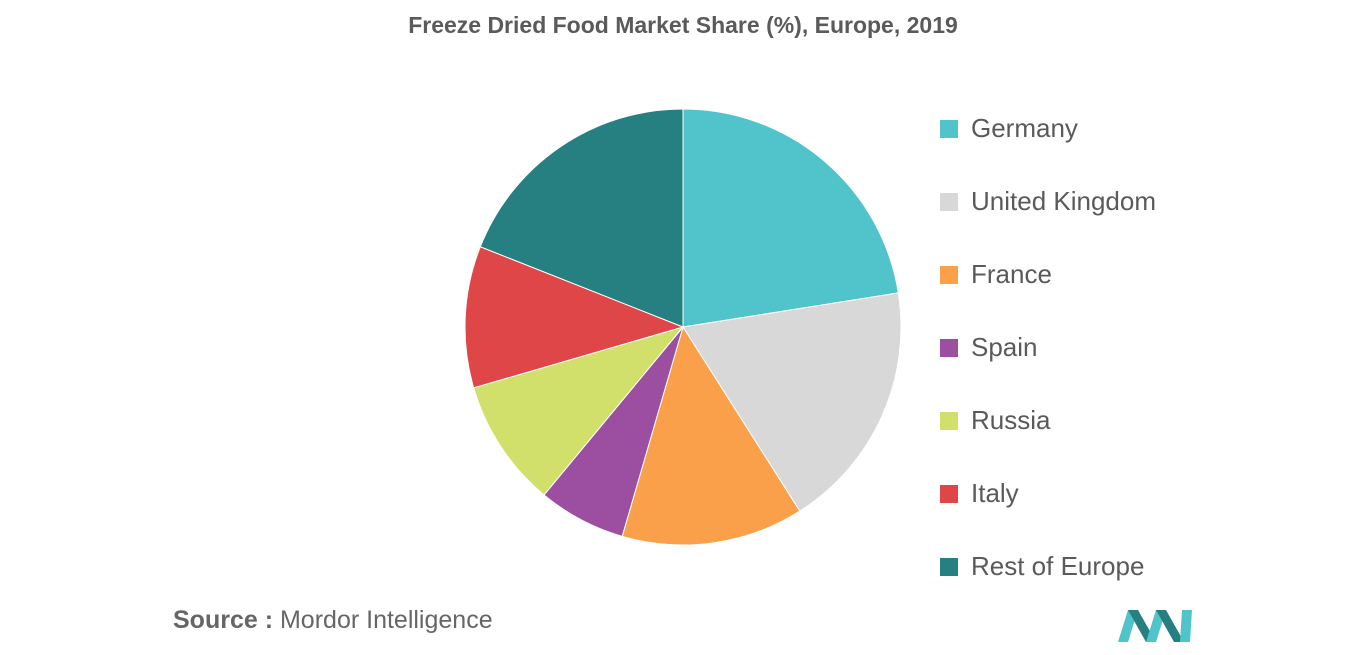 The width and height of the screenshot is (1366, 655). Describe the element at coordinates (995, 493) in the screenshot. I see `legend-label: Italy` at that location.